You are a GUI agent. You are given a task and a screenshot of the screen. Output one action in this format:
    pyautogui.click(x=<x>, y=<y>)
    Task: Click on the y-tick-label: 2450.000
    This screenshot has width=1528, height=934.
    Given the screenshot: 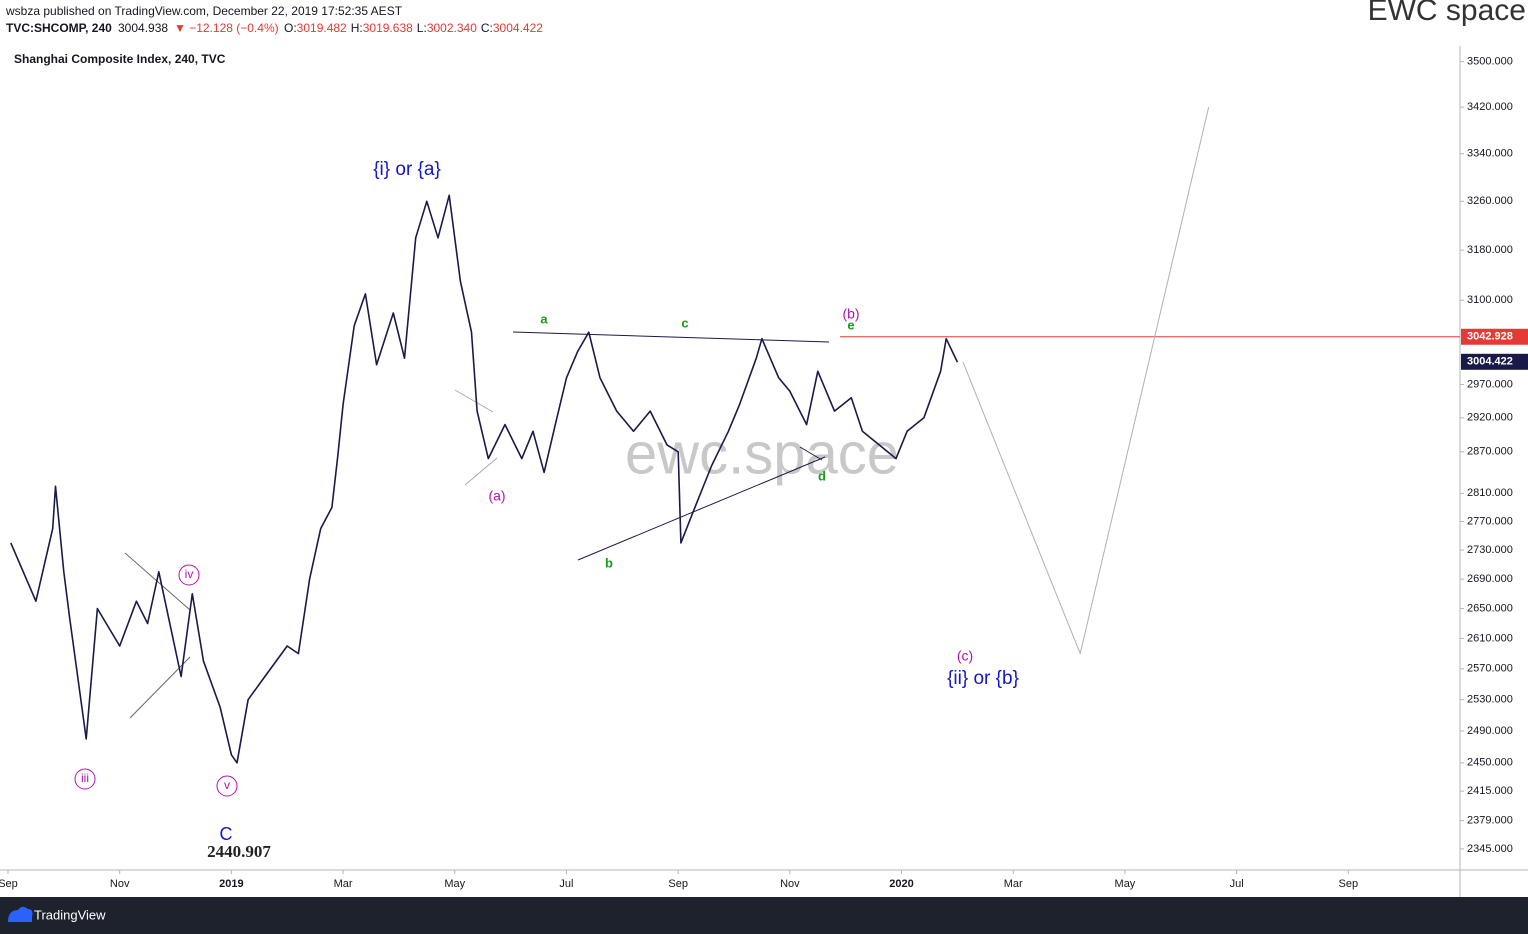 What is the action you would take?
    pyautogui.click(x=1490, y=763)
    